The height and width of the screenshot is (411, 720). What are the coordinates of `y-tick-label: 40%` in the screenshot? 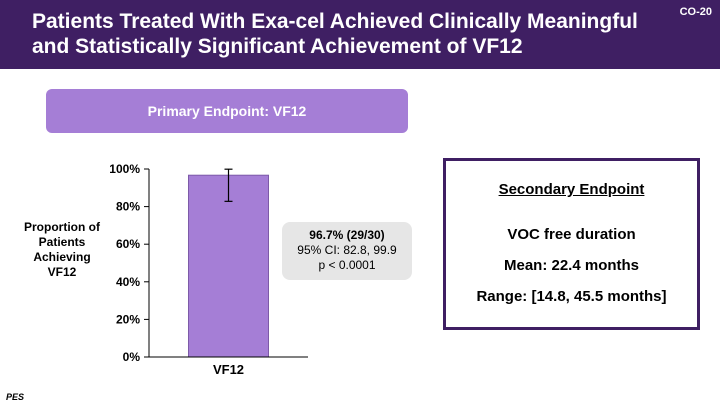 It's located at (128, 282).